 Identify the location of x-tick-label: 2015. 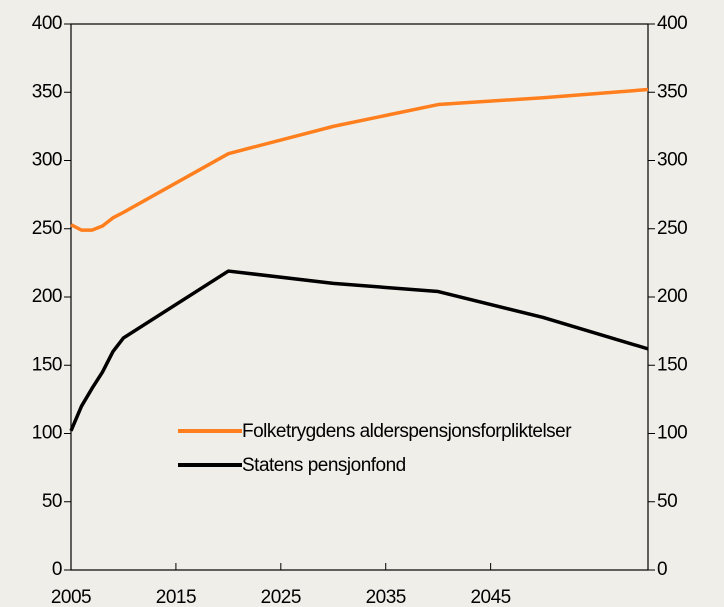
(176, 597).